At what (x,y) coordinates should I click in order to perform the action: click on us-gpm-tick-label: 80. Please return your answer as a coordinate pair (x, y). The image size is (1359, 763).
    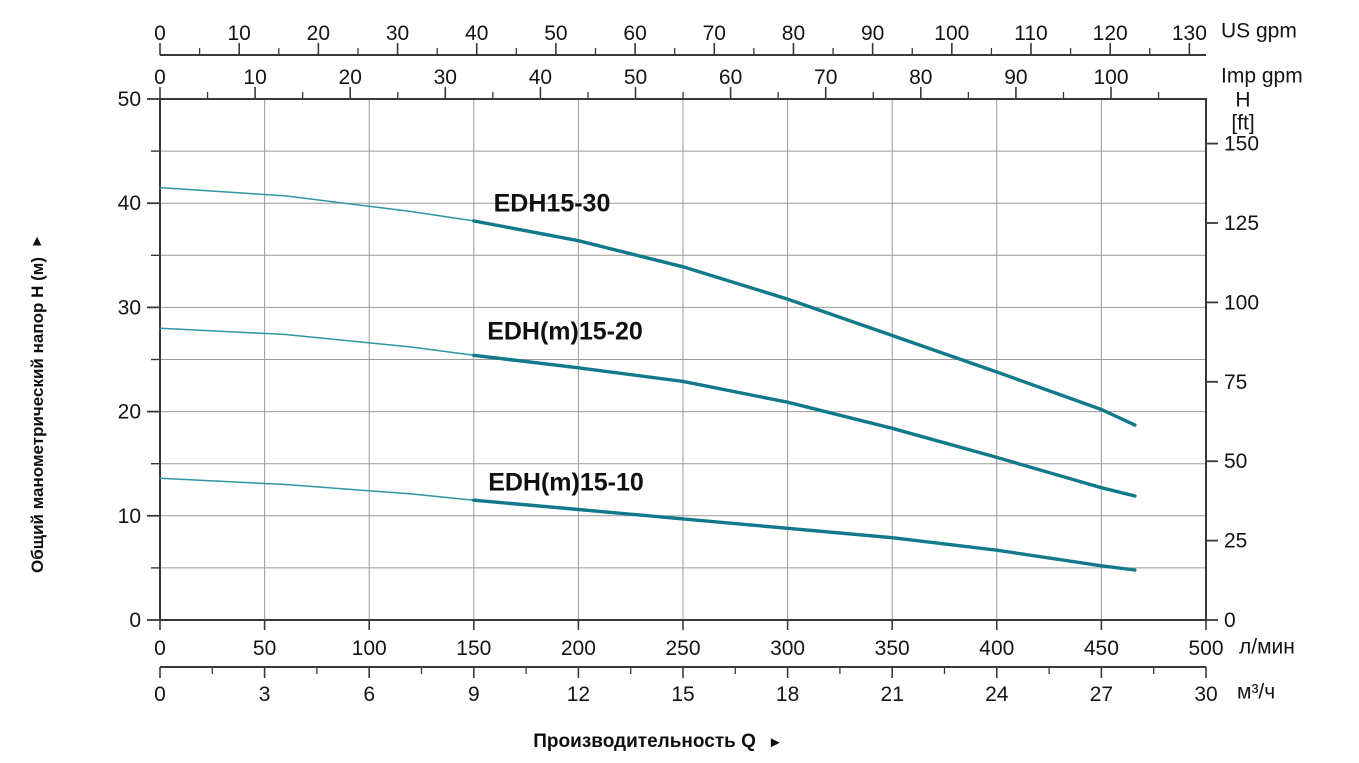
    Looking at the image, I should click on (793, 33).